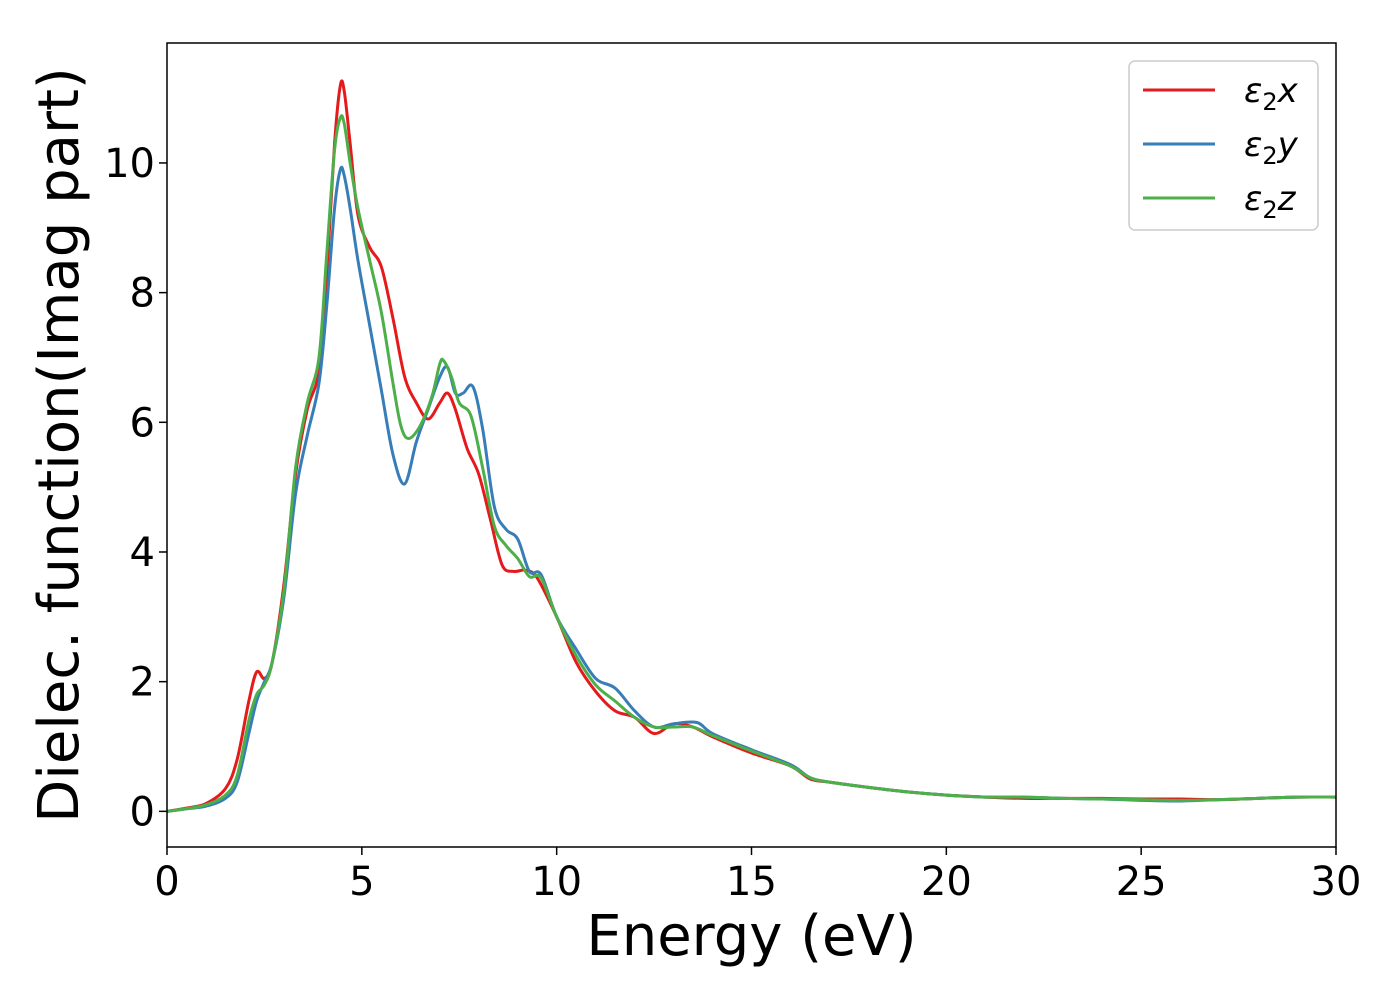 Image resolution: width=1400 pixels, height=1000 pixels. I want to click on x-tick-label: 20, so click(946, 882).